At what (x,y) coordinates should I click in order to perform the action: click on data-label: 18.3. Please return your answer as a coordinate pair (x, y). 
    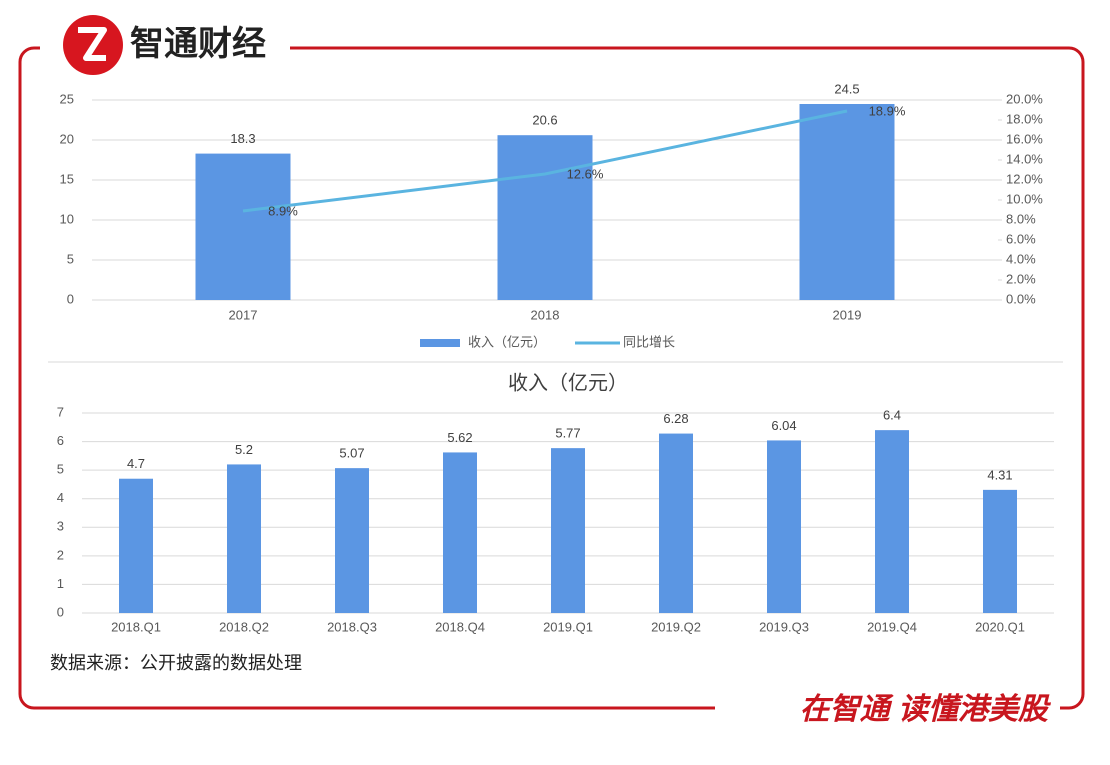
    Looking at the image, I should click on (242, 138).